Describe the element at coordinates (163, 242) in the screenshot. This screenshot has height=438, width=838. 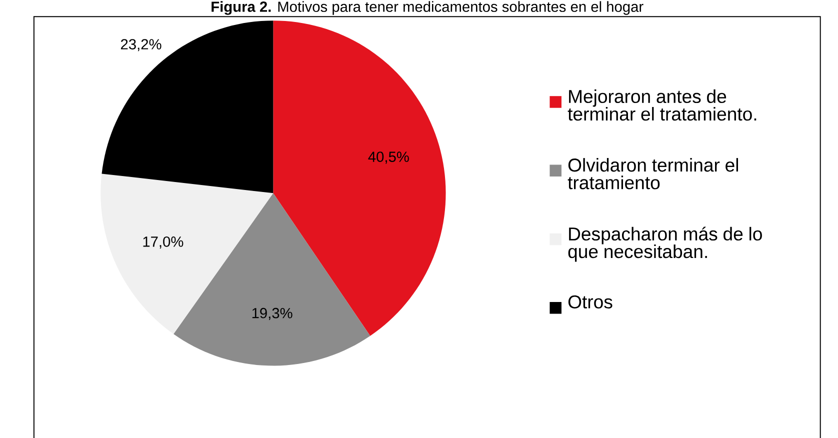
I see `data-label: 17,0%` at that location.